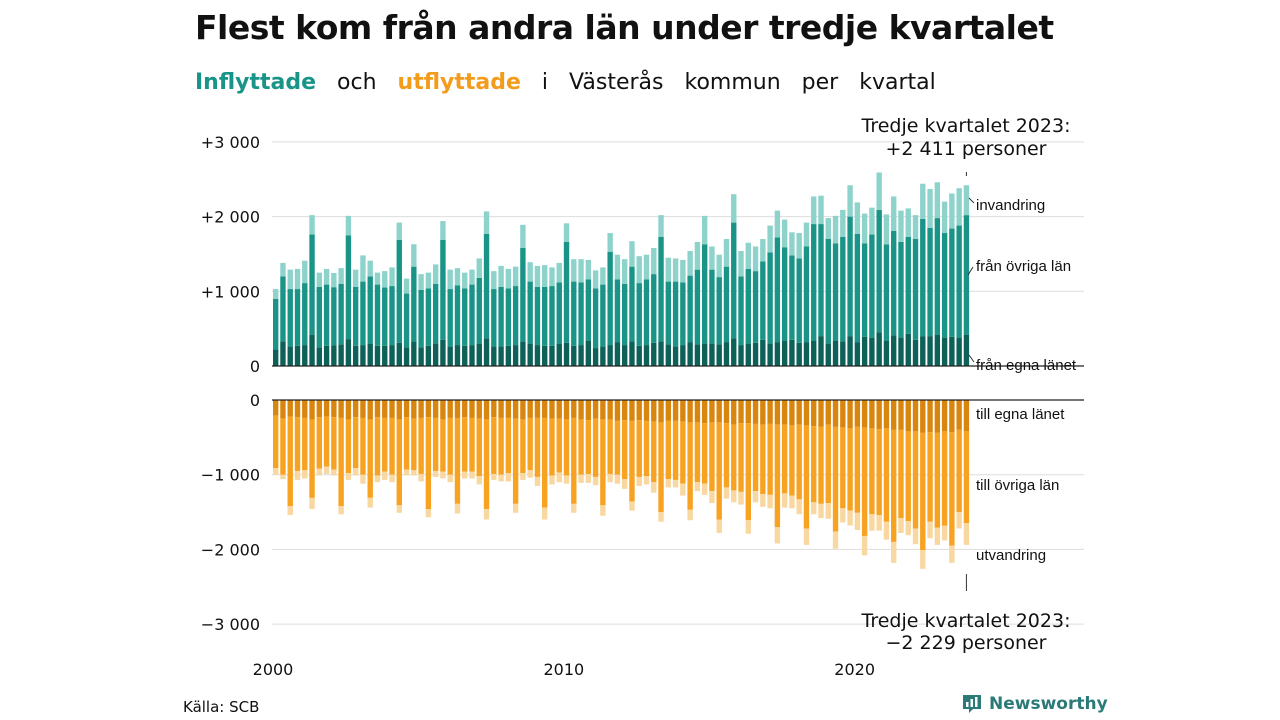  I want to click on series-label-inflow: från egna länet, so click(1026, 365).